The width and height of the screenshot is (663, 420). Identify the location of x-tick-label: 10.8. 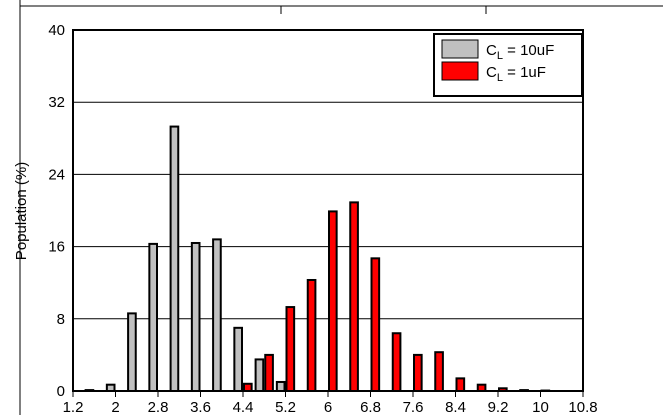
(582, 407).